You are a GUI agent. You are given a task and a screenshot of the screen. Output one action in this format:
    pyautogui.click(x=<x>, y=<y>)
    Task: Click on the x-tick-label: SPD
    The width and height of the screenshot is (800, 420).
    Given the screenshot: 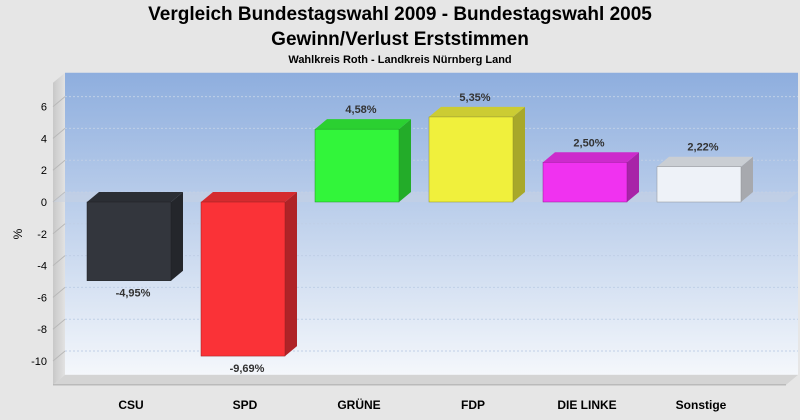 What is the action you would take?
    pyautogui.click(x=245, y=405)
    